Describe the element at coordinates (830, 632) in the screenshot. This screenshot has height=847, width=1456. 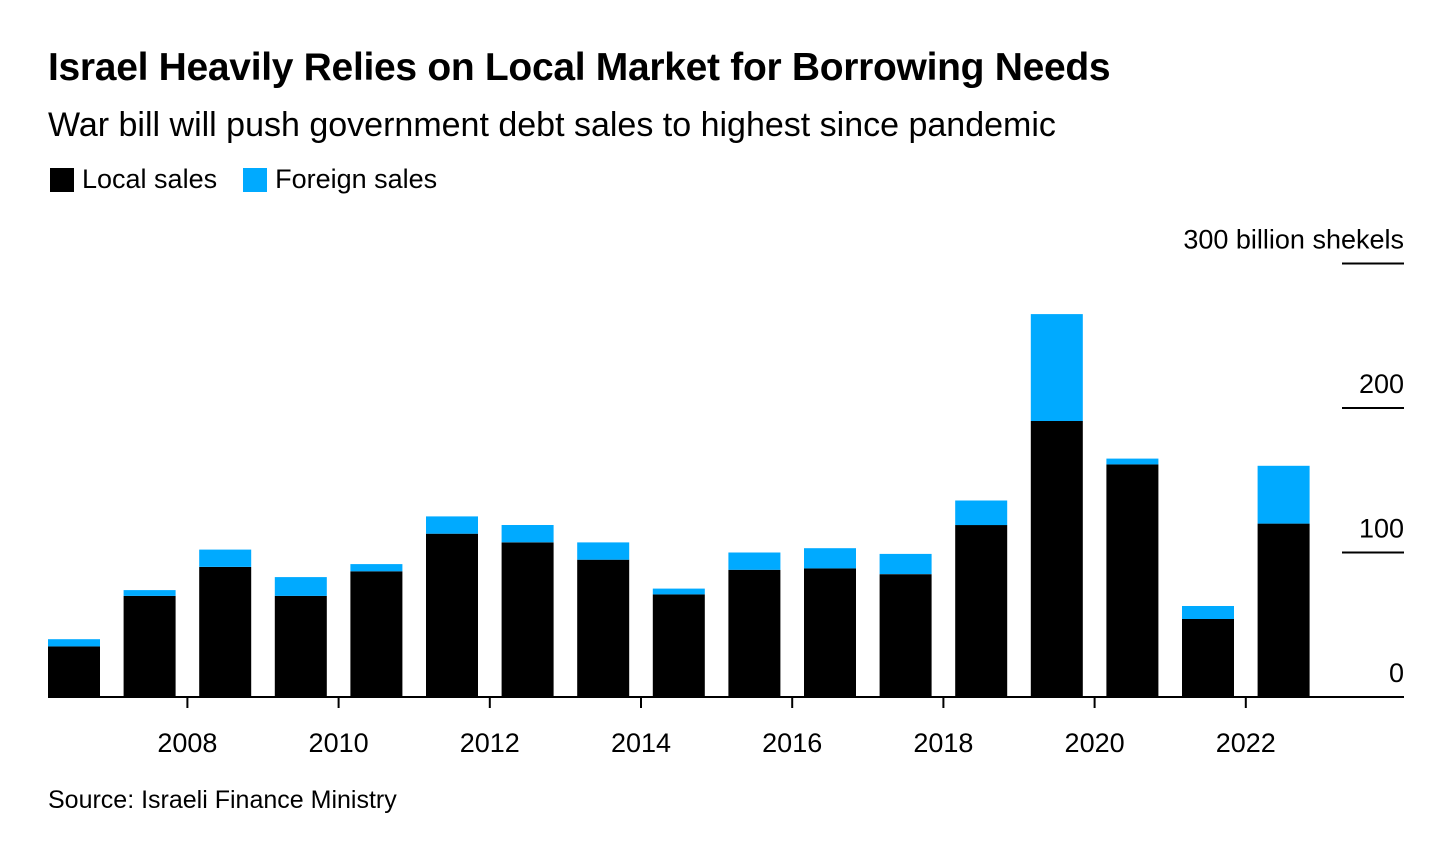
I see `bar-local-2017` at that location.